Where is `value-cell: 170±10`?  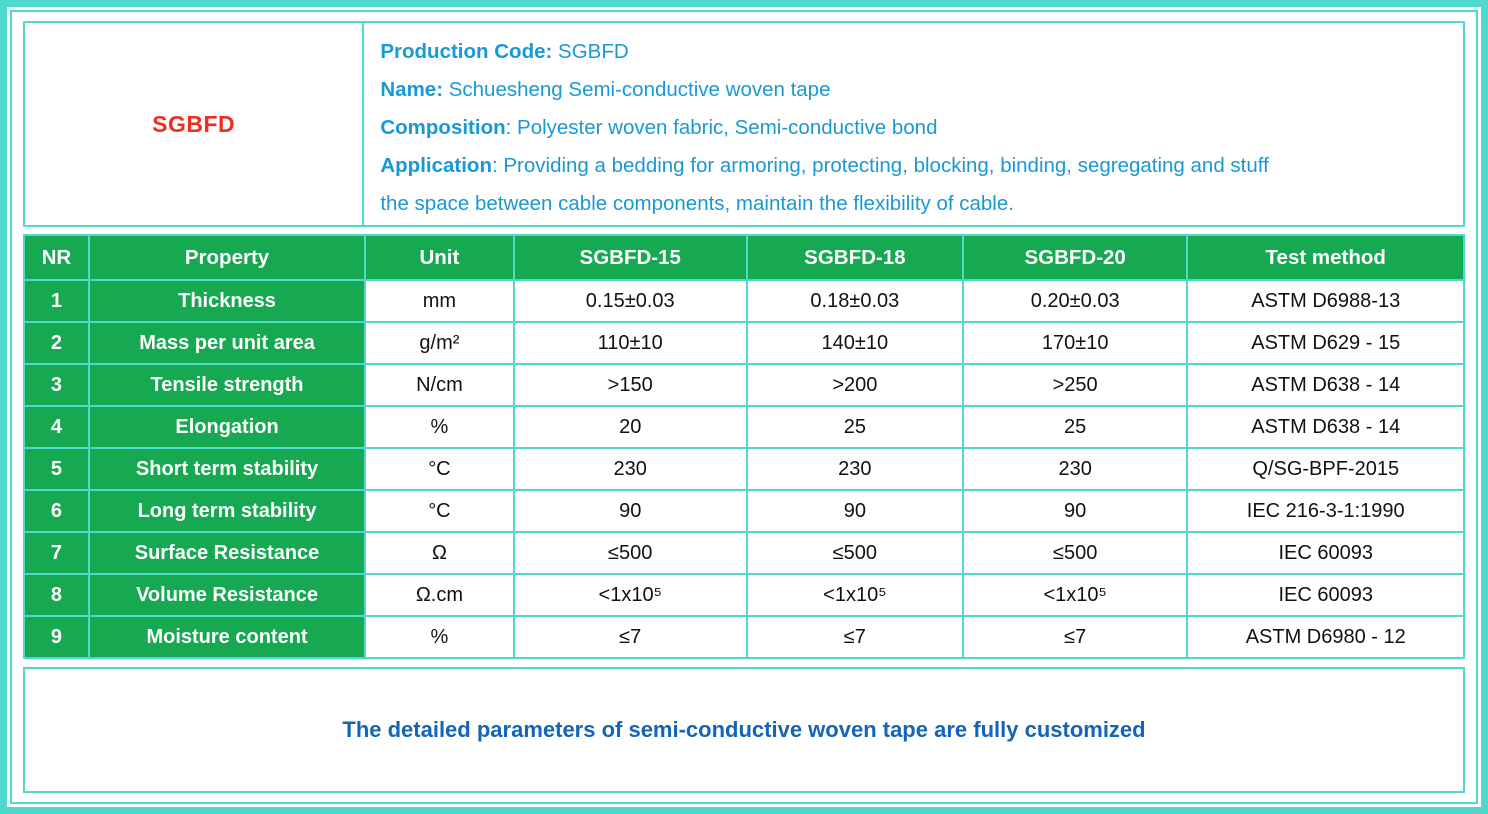 value-cell: 170±10 is located at coordinates (1075, 343).